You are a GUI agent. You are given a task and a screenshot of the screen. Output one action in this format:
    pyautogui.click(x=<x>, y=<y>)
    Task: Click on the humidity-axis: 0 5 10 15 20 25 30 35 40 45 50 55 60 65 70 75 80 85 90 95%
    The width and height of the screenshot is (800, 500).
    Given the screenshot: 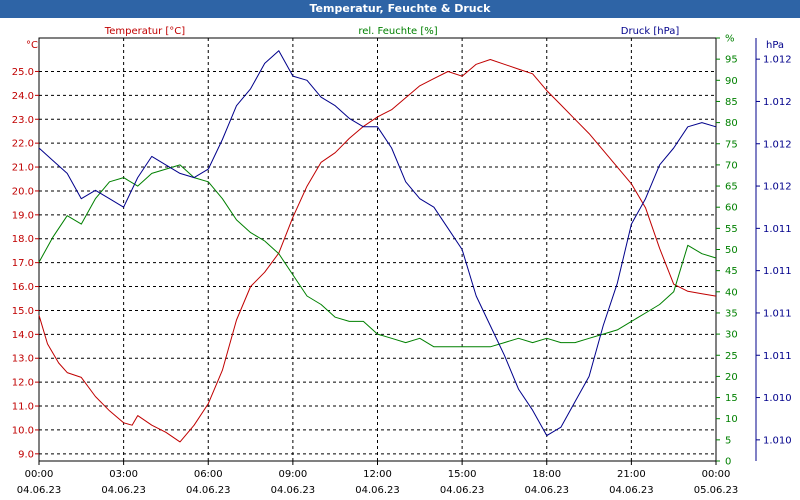 What is the action you would take?
    pyautogui.click(x=727, y=251)
    